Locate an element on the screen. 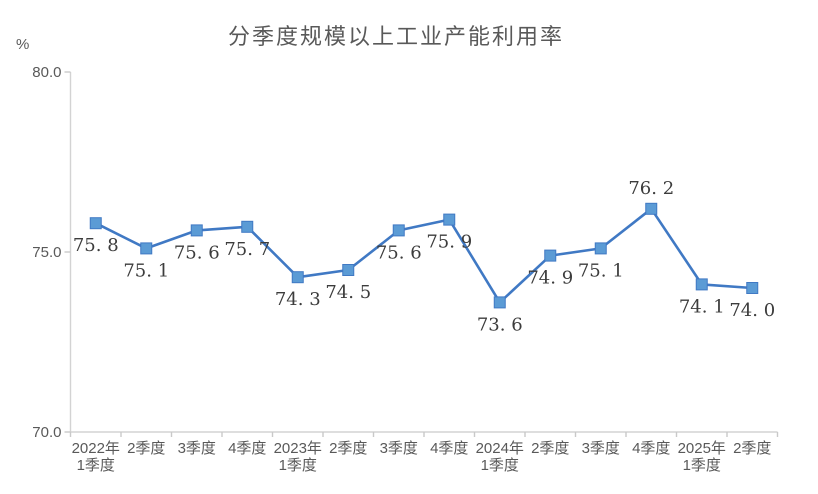  y-axis-tick-label: 75.0 is located at coordinates (46, 252).